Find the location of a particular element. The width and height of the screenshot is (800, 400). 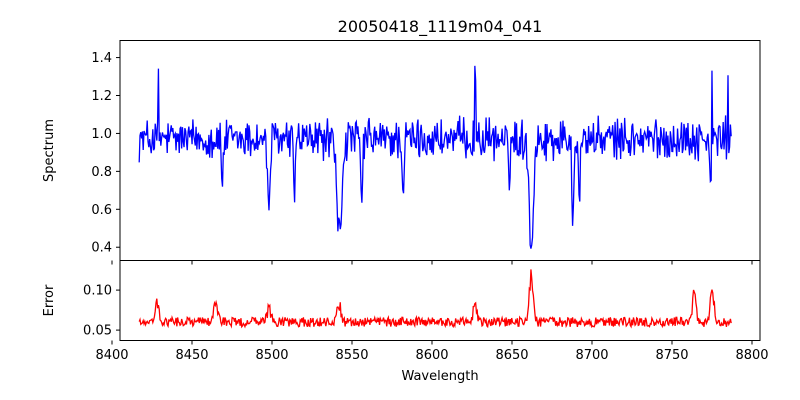

x-tick-label: 8400 is located at coordinates (111, 355).